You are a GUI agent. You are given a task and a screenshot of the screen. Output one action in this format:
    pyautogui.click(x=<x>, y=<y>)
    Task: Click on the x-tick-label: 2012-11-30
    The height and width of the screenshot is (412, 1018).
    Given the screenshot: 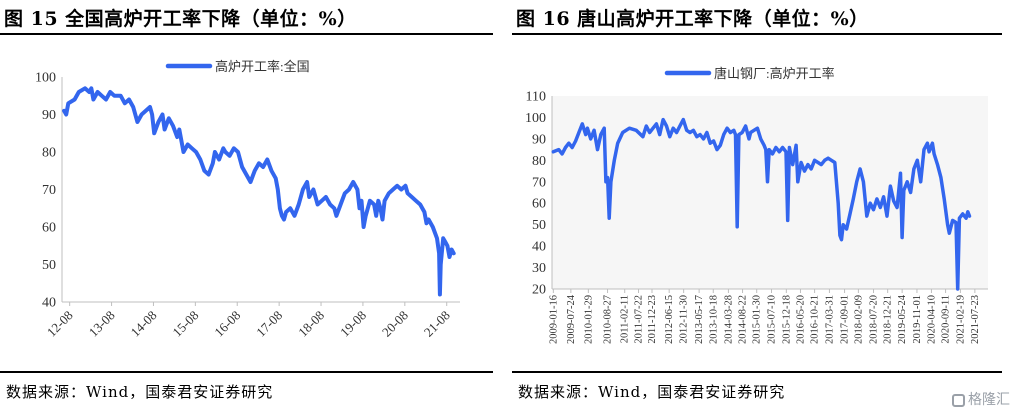 What is the action you would take?
    pyautogui.click(x=684, y=319)
    